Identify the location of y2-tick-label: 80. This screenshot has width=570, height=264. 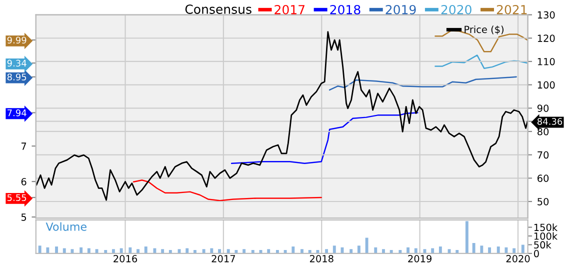
(543, 132).